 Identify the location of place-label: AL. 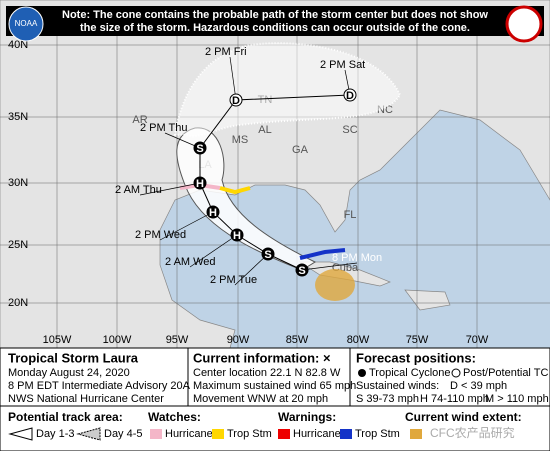
(264, 130).